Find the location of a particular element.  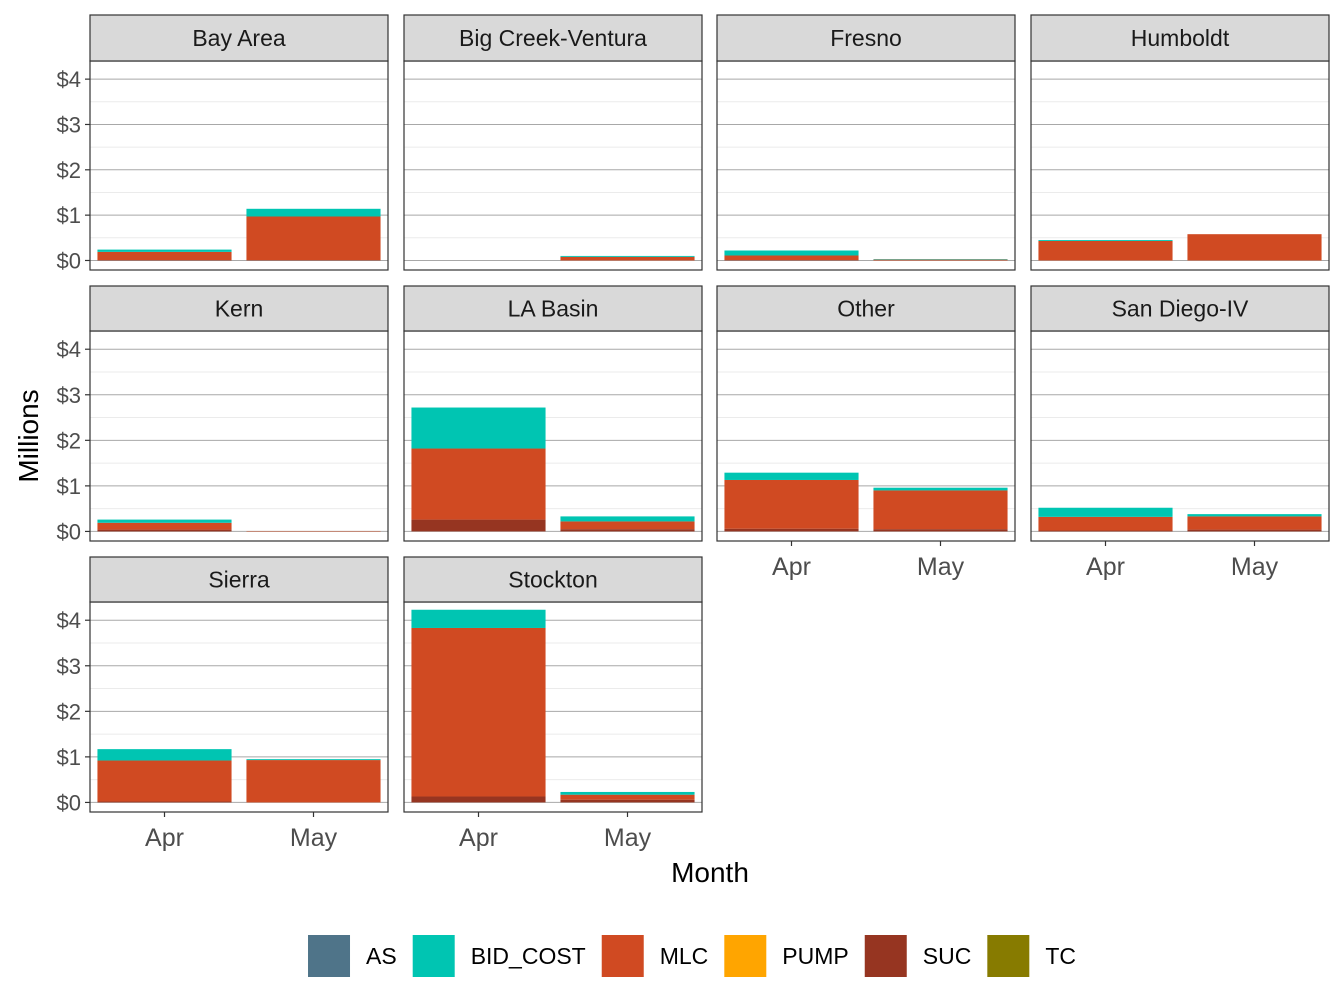

bar-san-diego-iv-may-suc is located at coordinates (1254, 530).